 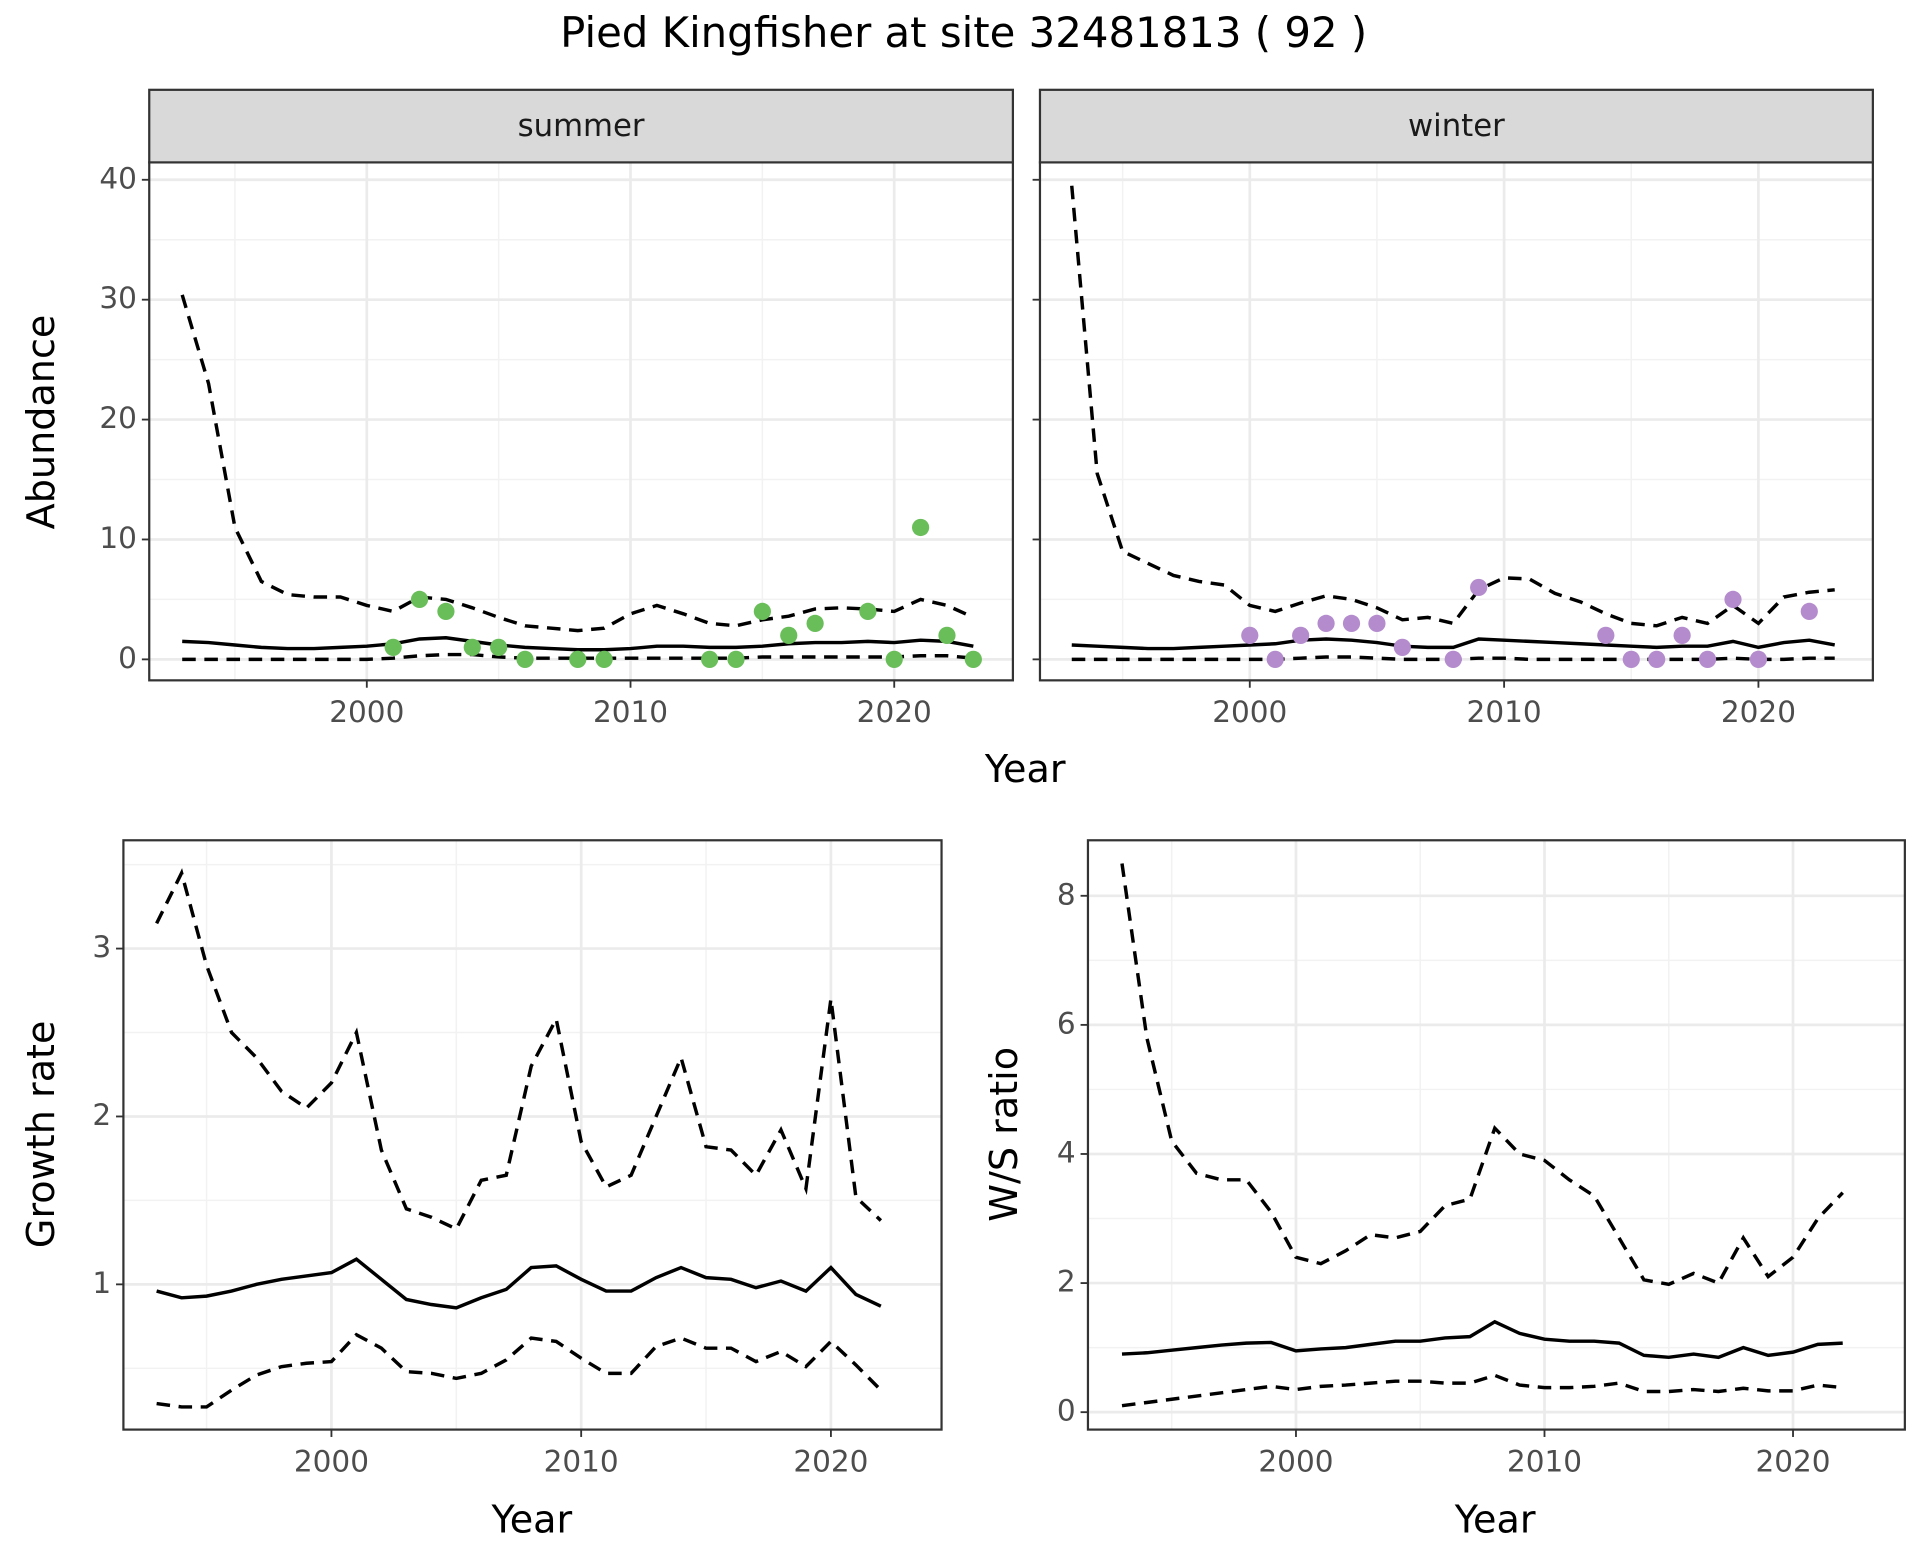 I want to click on y-axis-label: Abundance, so click(x=41, y=422).